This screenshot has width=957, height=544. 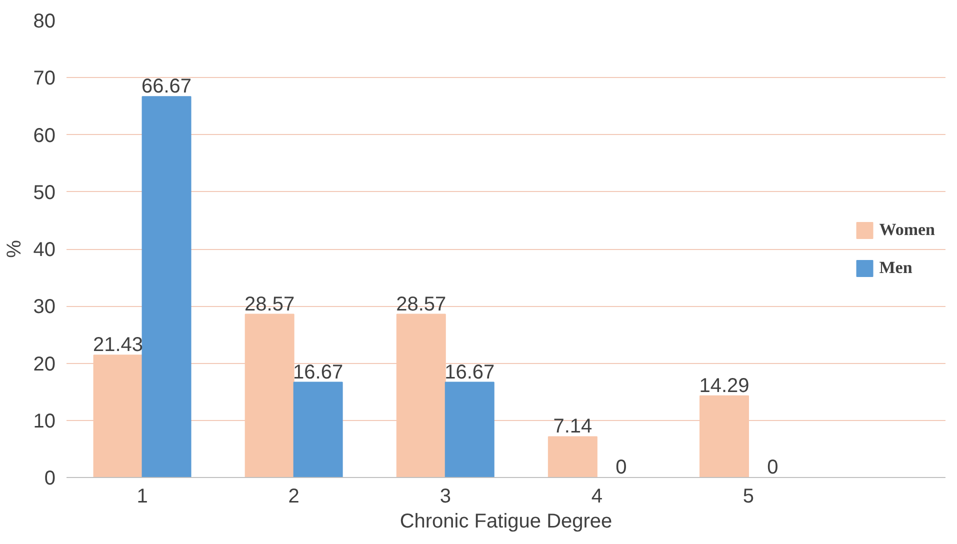 I want to click on x-tick-label: 5, so click(x=748, y=497).